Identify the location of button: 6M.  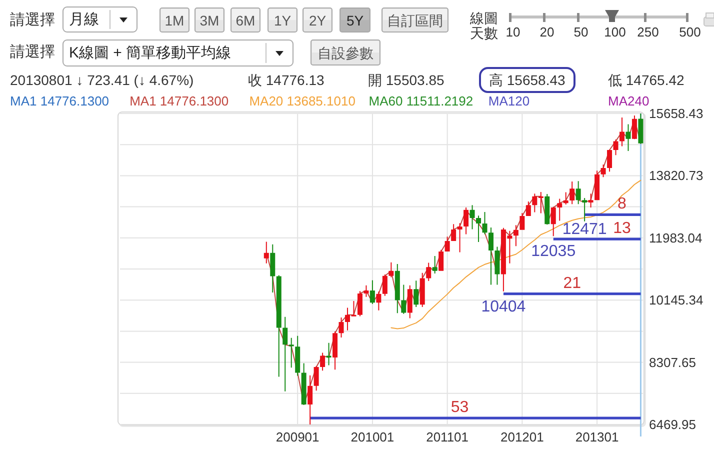
(245, 20).